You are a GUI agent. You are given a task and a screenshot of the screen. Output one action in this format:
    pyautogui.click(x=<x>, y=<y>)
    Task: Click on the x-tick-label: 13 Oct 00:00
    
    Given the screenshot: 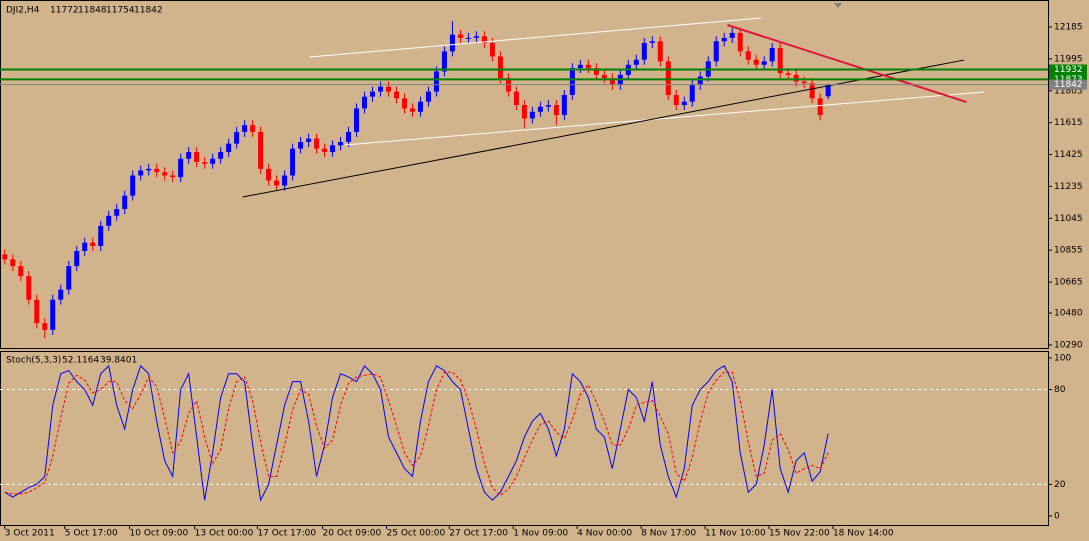 What is the action you would take?
    pyautogui.click(x=224, y=534)
    